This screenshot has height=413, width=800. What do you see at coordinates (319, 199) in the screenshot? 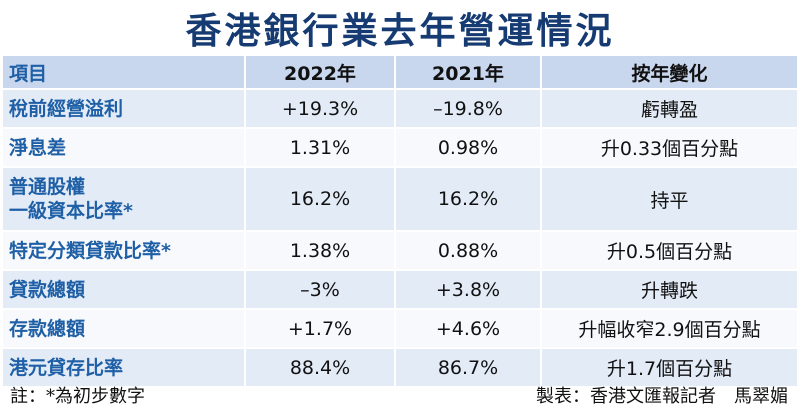
I see `cell-2022: 16.2%` at bounding box center [319, 199].